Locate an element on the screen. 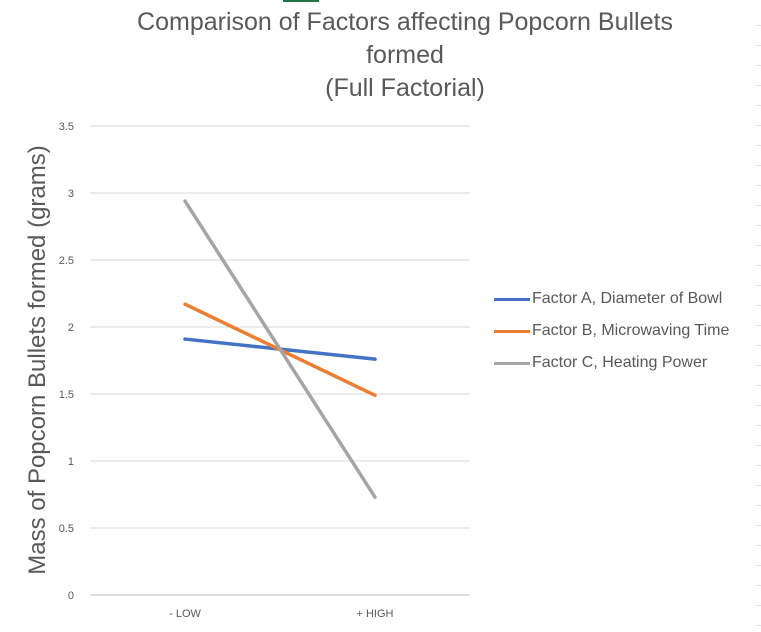 The width and height of the screenshot is (761, 632). legend-label: Factor C, Heating Power is located at coordinates (620, 362).